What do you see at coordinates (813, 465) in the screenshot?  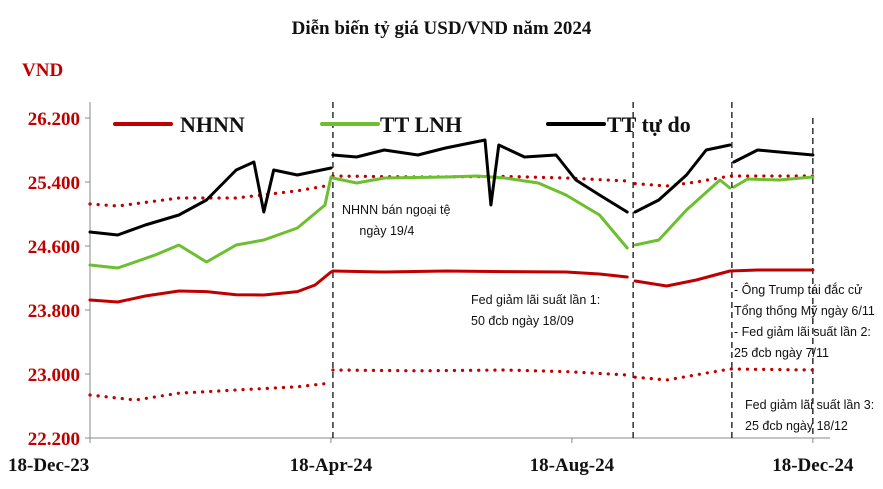 I see `x-tick-label: 18-Dec-24` at bounding box center [813, 465].